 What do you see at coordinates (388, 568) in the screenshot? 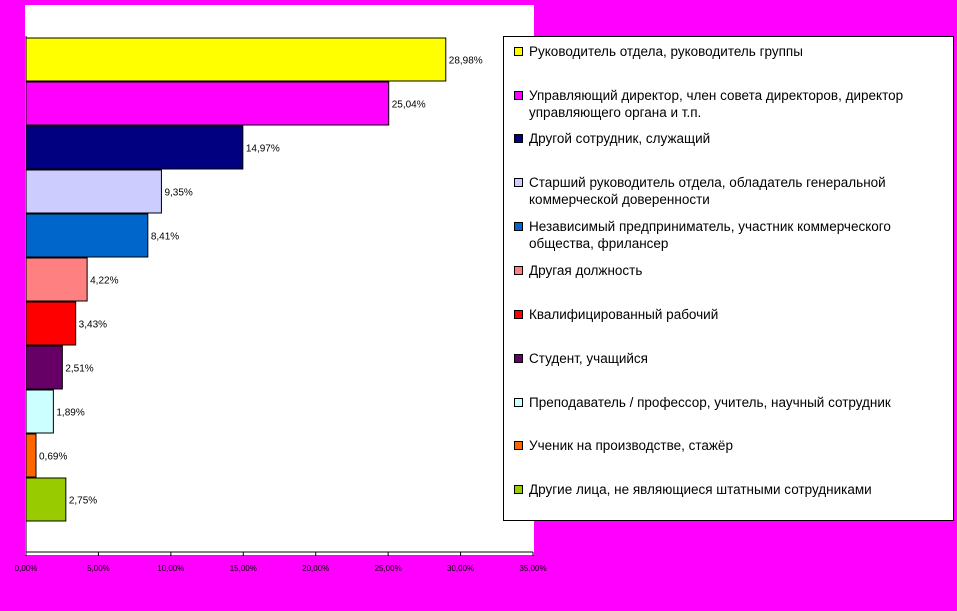
I see `x-tick-label: 25,00%` at bounding box center [388, 568].